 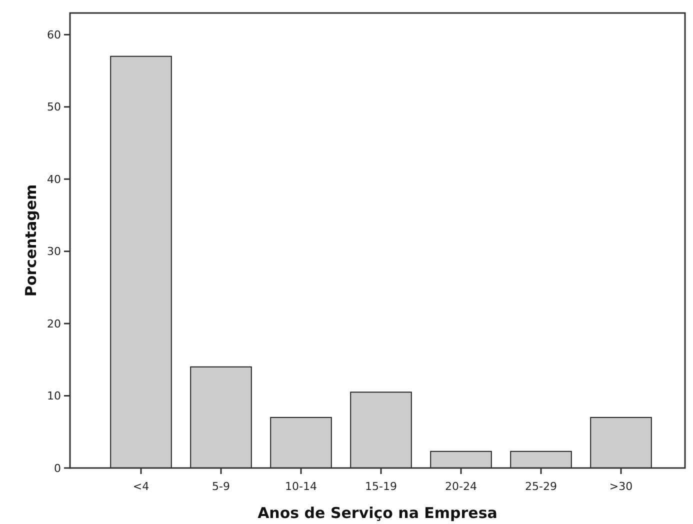 What do you see at coordinates (54, 323) in the screenshot?
I see `y-tick-label: 20` at bounding box center [54, 323].